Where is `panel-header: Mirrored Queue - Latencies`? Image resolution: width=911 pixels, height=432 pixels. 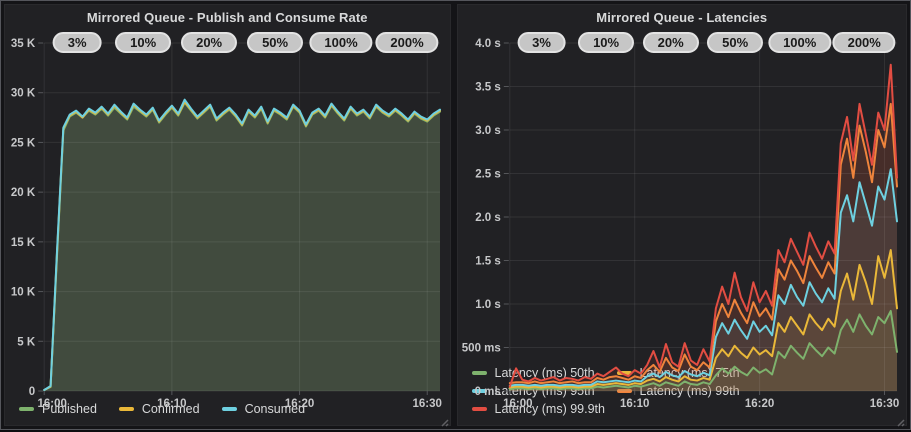
panel-header: Mirrored Queue - Latencies is located at coordinates (682, 17).